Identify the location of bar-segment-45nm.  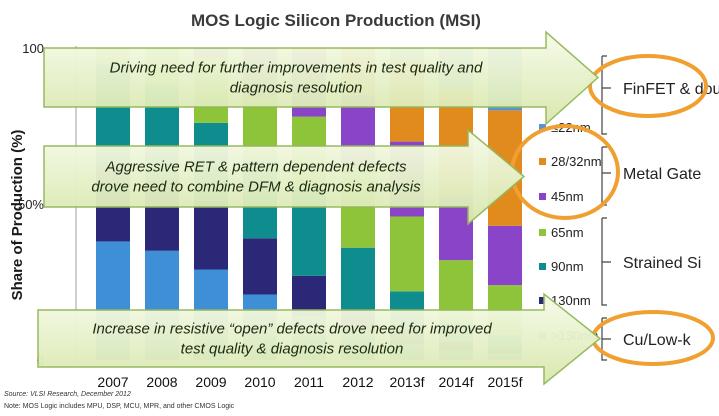
(505, 255).